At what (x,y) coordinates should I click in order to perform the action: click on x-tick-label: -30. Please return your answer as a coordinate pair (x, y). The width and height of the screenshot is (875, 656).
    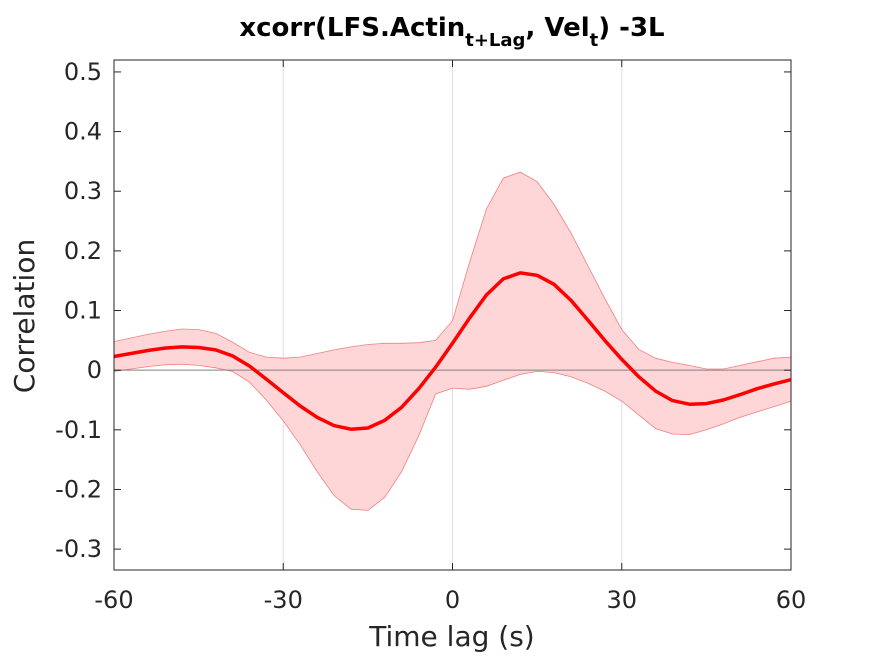
    Looking at the image, I should click on (283, 600).